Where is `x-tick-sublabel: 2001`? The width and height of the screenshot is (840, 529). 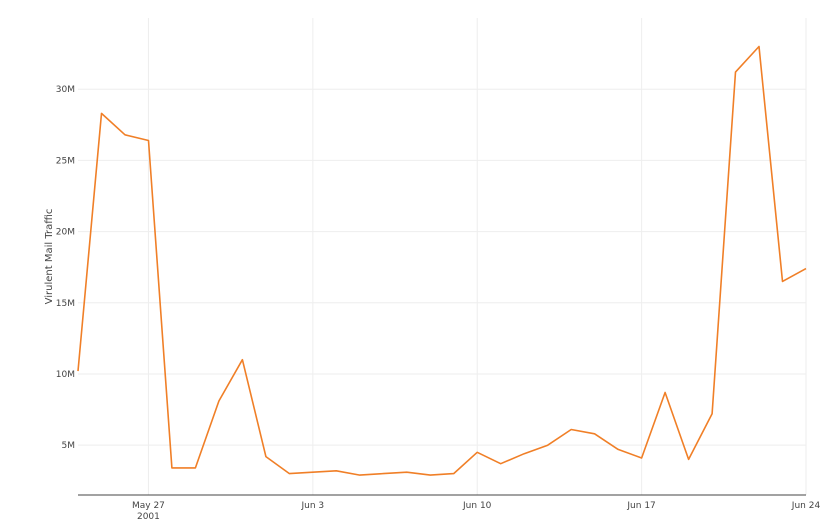 x-tick-sublabel: 2001 is located at coordinates (148, 517).